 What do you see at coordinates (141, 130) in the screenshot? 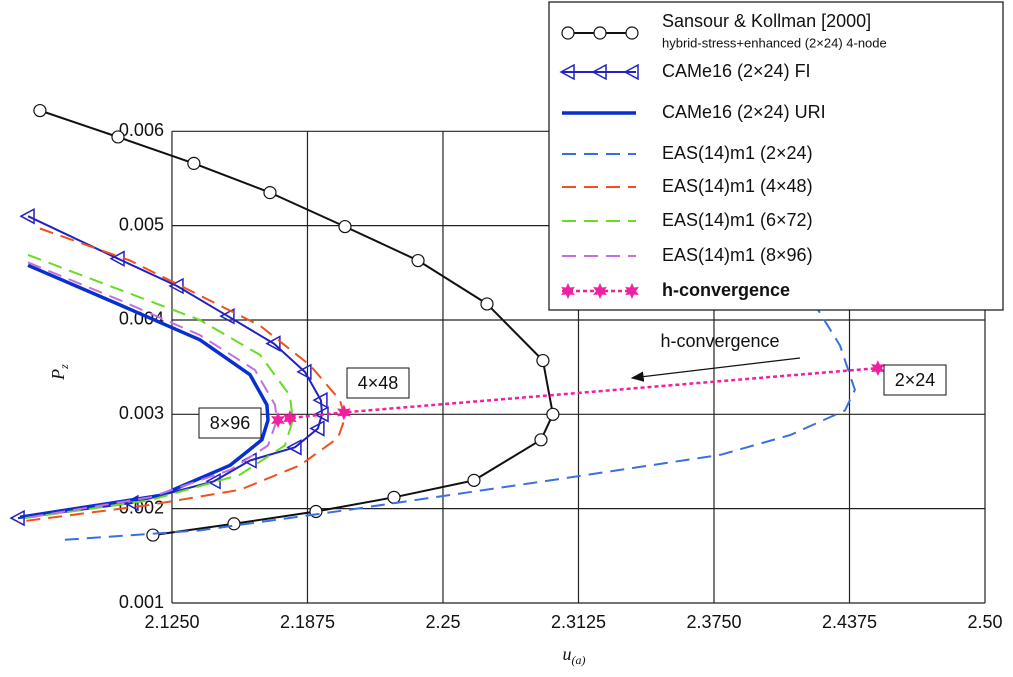
I see `y-tick-label: 0.006` at bounding box center [141, 130].